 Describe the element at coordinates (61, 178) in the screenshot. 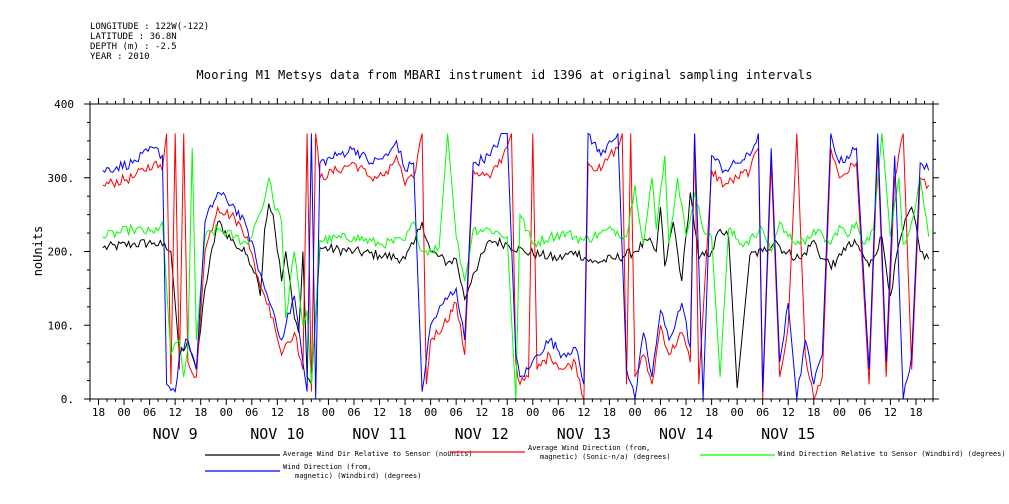

I see `y-tick-label: 300.` at that location.